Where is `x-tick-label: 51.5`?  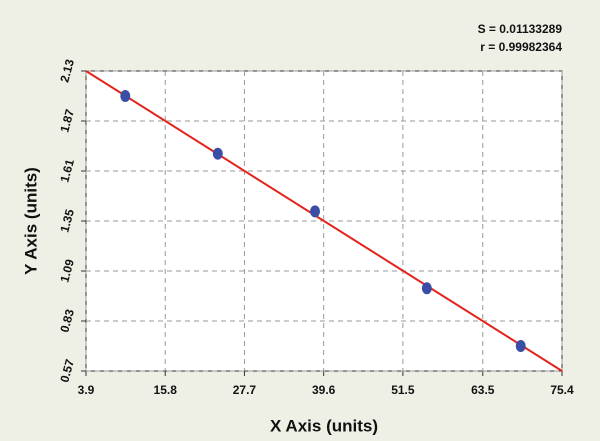 x-tick-label: 51.5 is located at coordinates (403, 390).